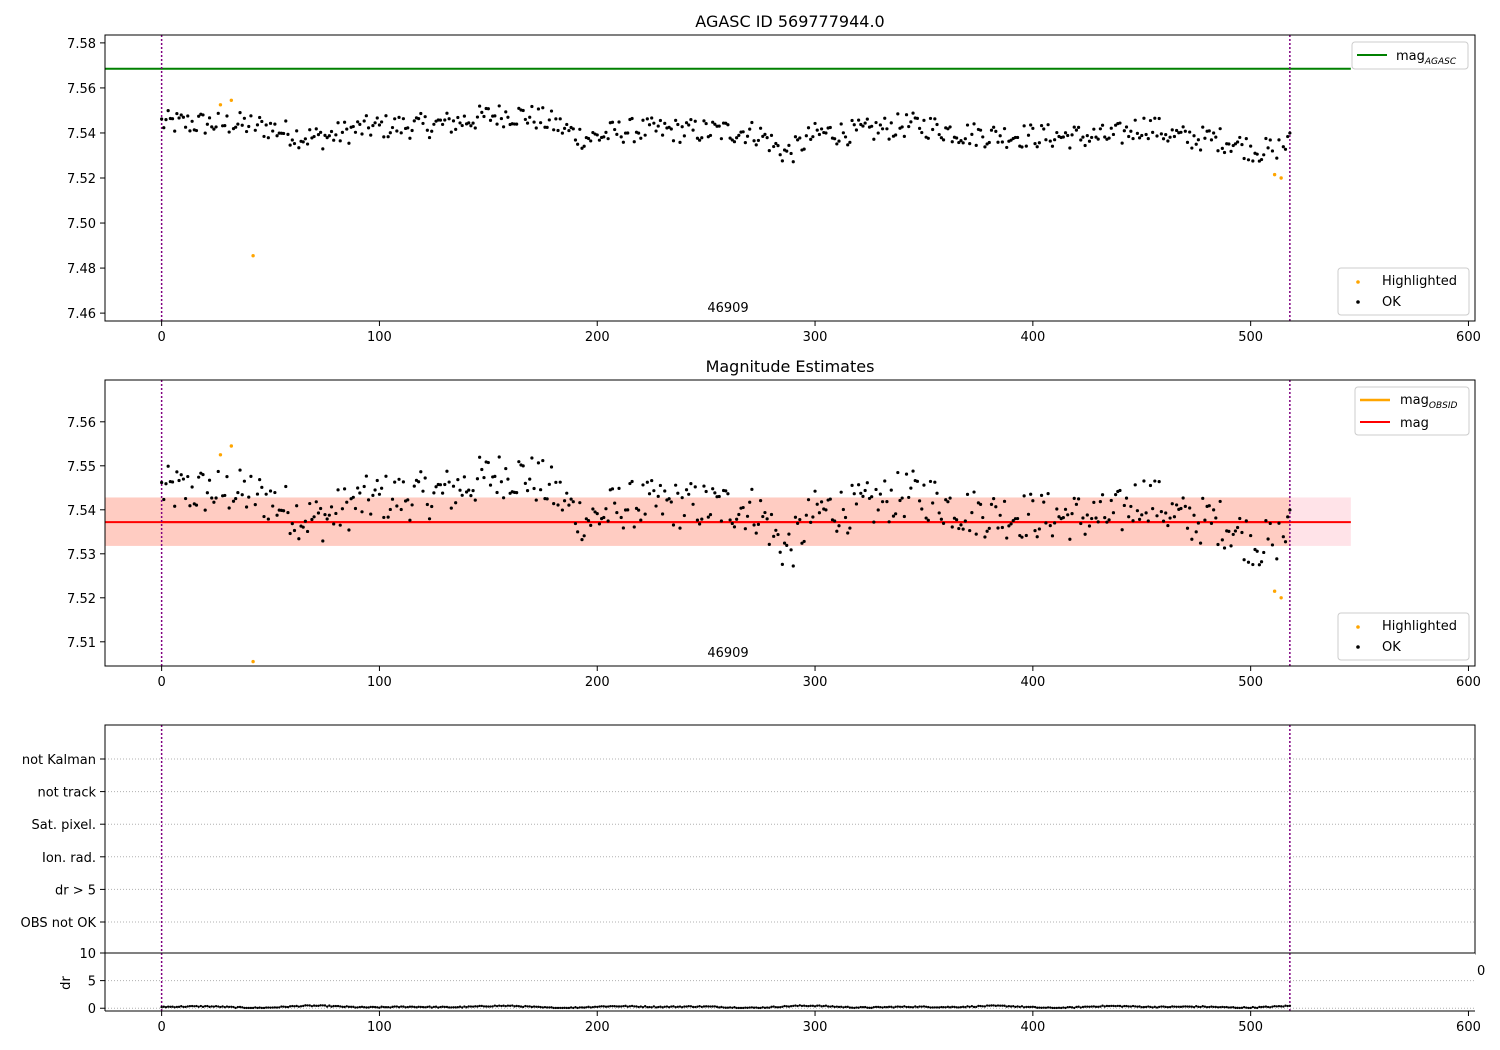  Describe the element at coordinates (81, 134) in the screenshot. I see `y-tick-label: 7.54` at that location.